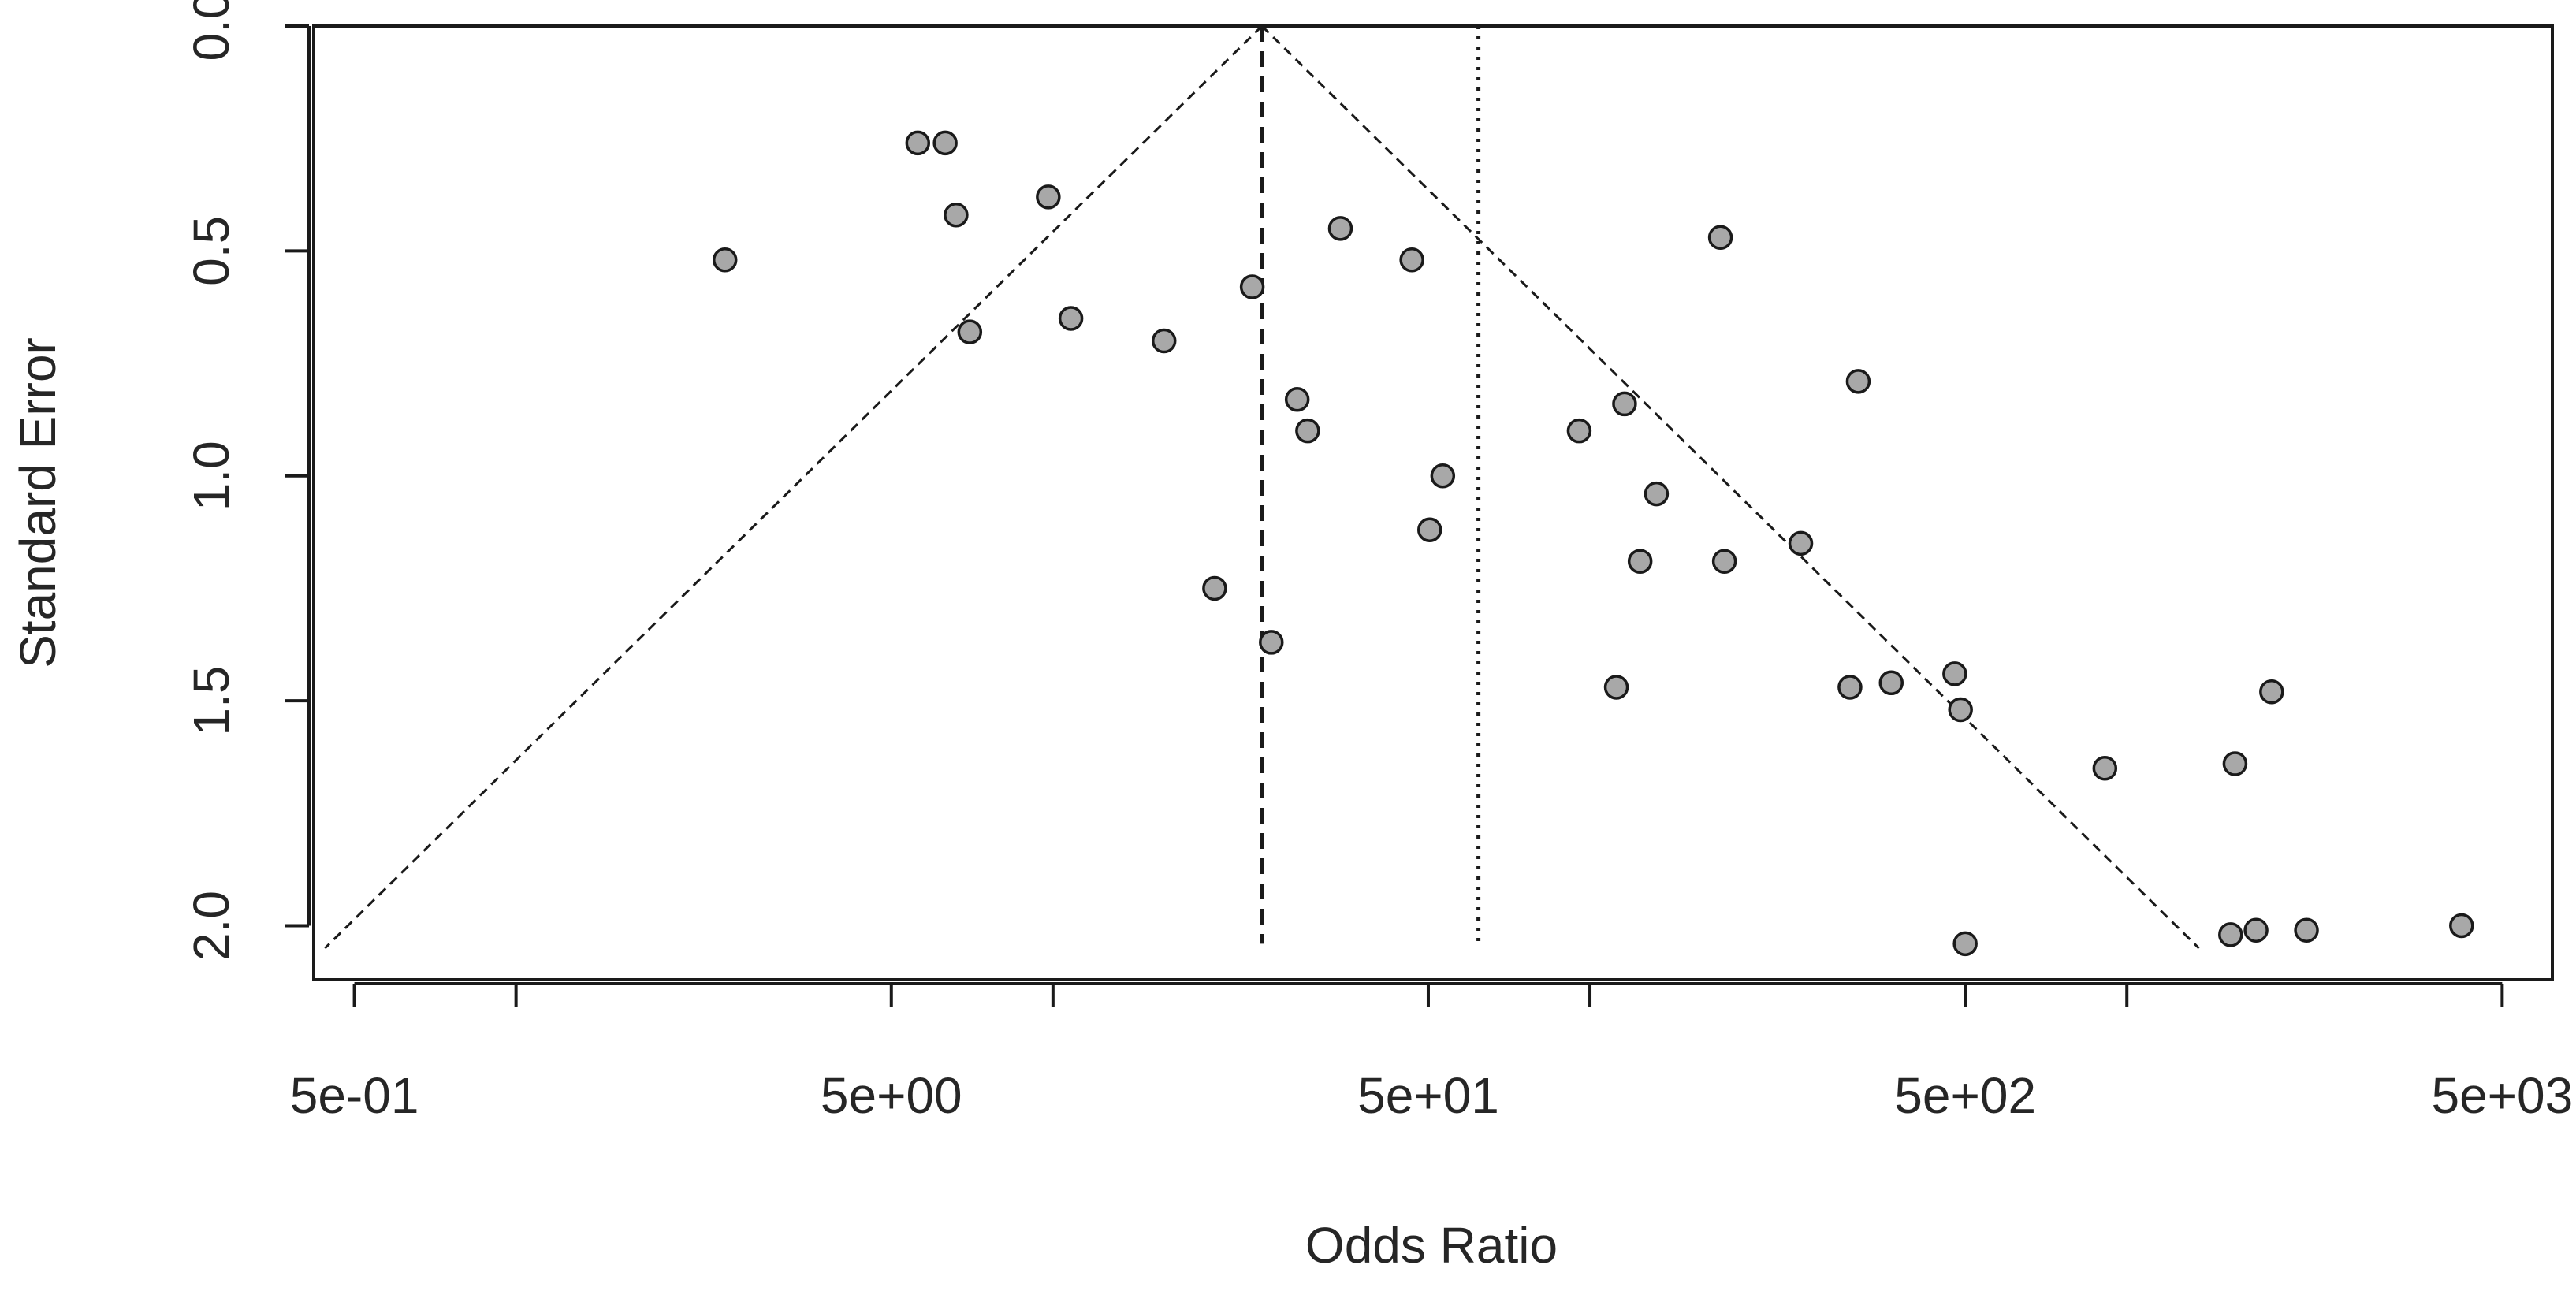 The height and width of the screenshot is (1291, 2576). What do you see at coordinates (2502, 1095) in the screenshot?
I see `x-tick-label: 5e+03` at bounding box center [2502, 1095].